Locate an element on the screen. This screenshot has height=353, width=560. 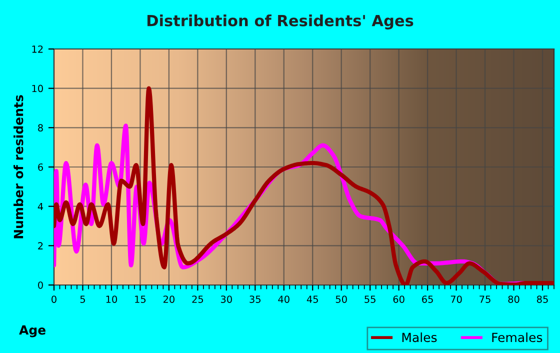
x-tick-label: 15 is located at coordinates (140, 299).